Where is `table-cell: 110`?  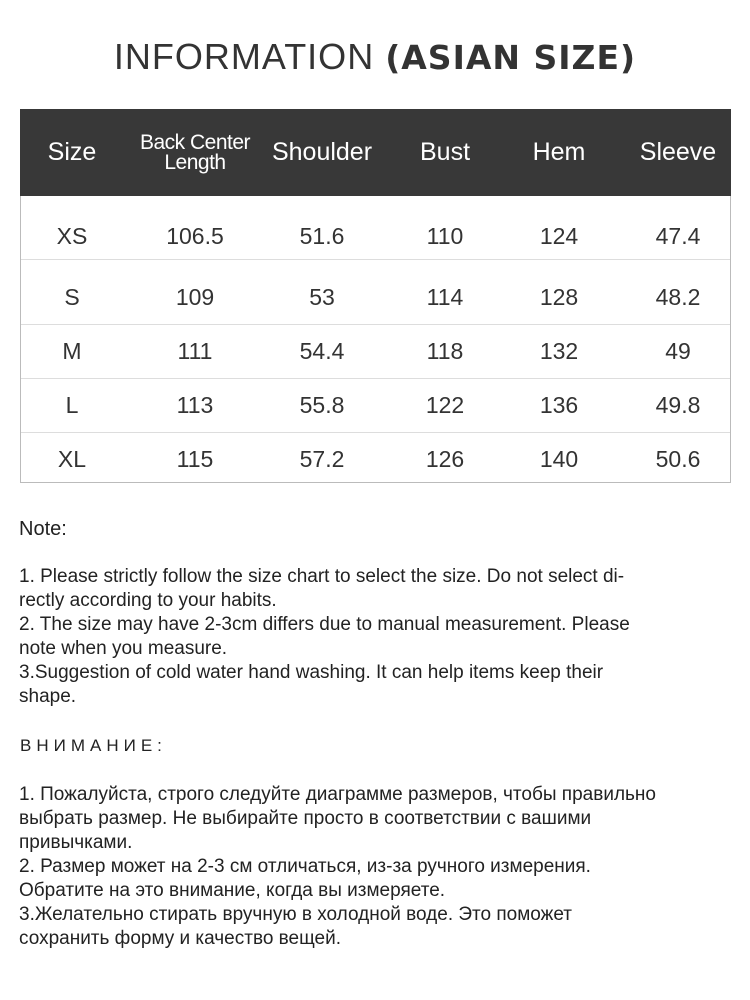 table-cell: 110 is located at coordinates (445, 236).